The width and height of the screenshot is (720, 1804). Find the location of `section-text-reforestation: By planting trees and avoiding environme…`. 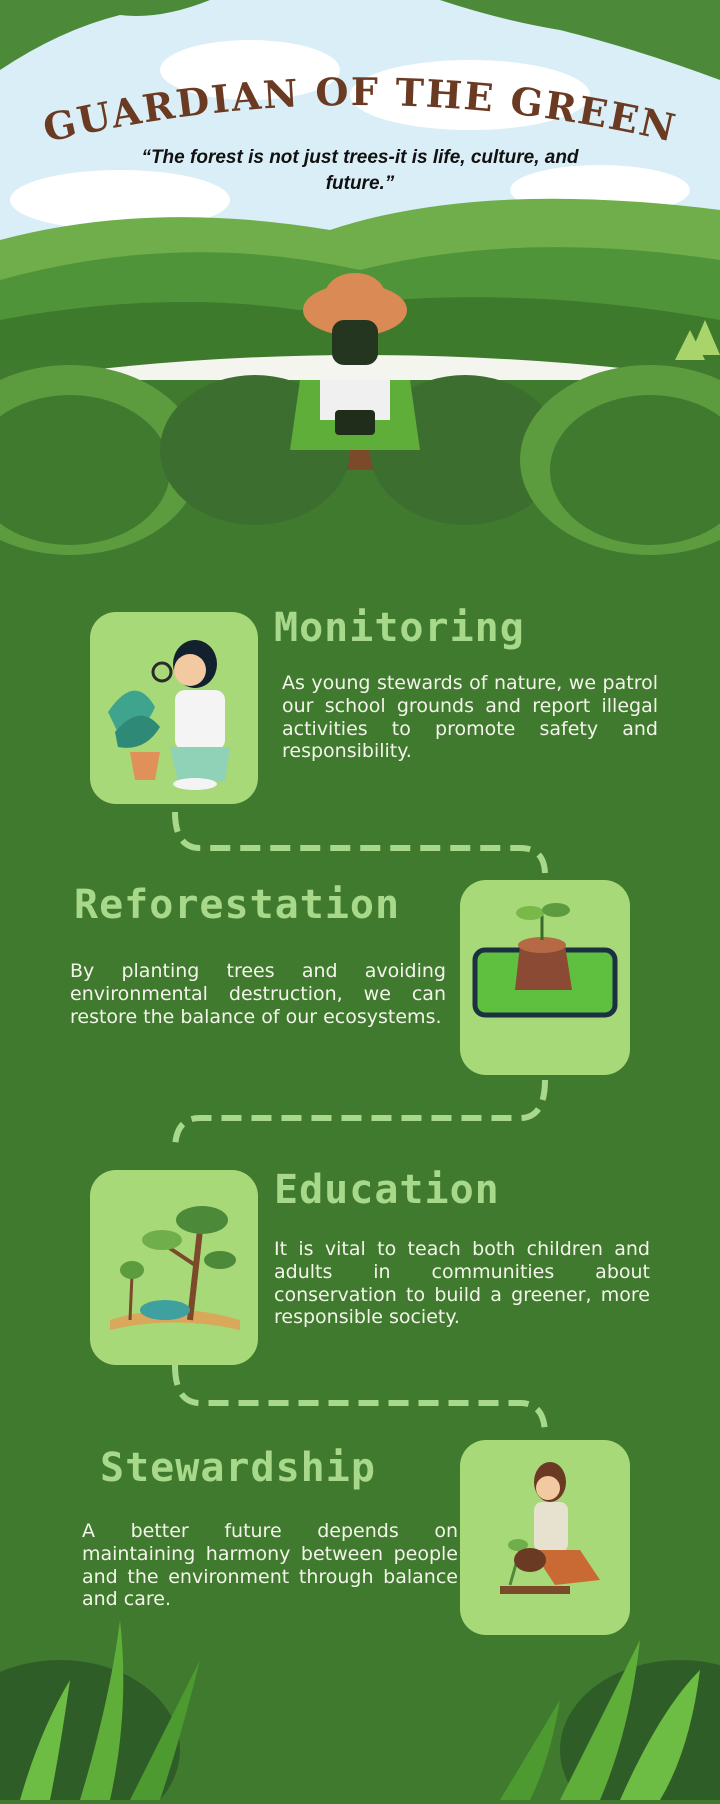

section-text-reforestation: By planting trees and avoiding environme… is located at coordinates (258, 994).